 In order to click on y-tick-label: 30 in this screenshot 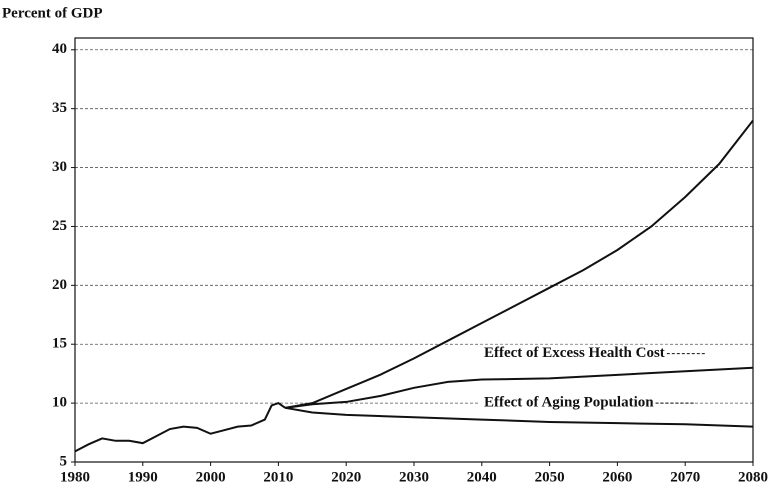, I will do `click(59, 167)`.